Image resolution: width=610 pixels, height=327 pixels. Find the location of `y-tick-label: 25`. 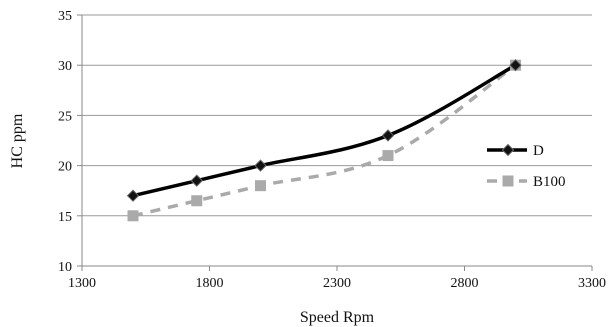

y-tick-label: 25 is located at coordinates (65, 116).